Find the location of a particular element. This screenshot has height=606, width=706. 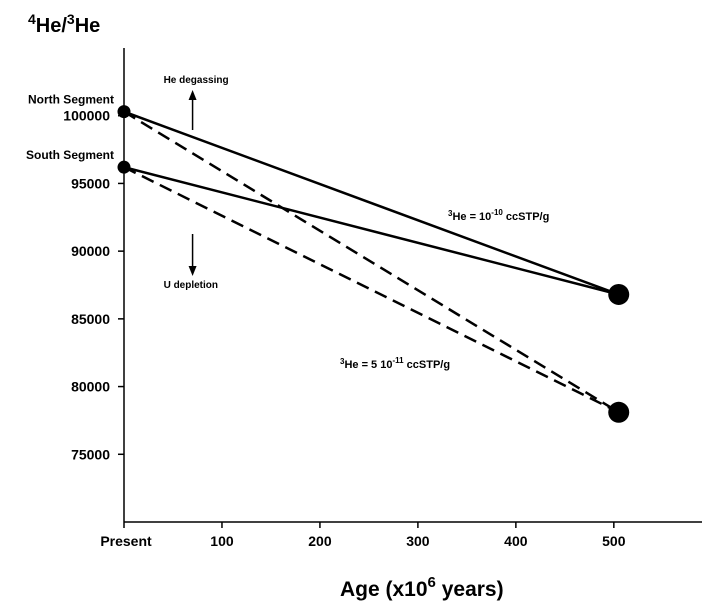

x-axis-title-pre: Age (x10 is located at coordinates (384, 589).